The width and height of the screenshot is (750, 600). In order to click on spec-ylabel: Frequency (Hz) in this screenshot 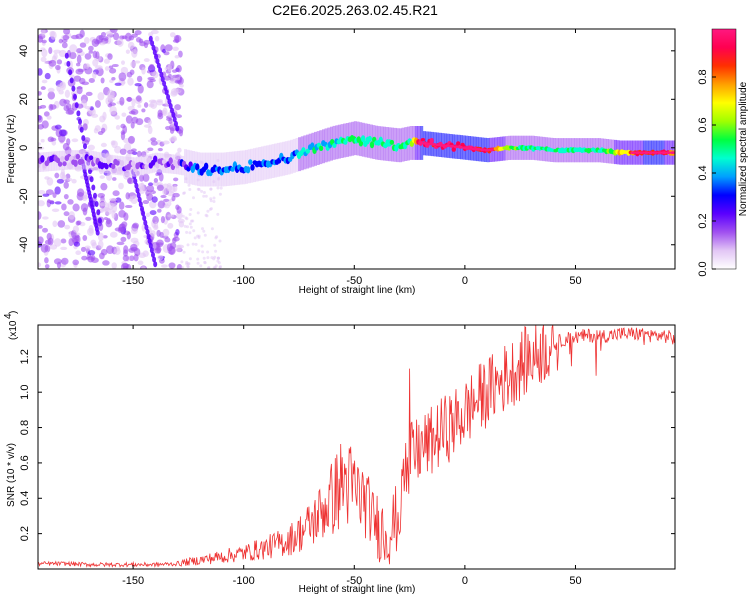, I will do `click(11, 149)`.